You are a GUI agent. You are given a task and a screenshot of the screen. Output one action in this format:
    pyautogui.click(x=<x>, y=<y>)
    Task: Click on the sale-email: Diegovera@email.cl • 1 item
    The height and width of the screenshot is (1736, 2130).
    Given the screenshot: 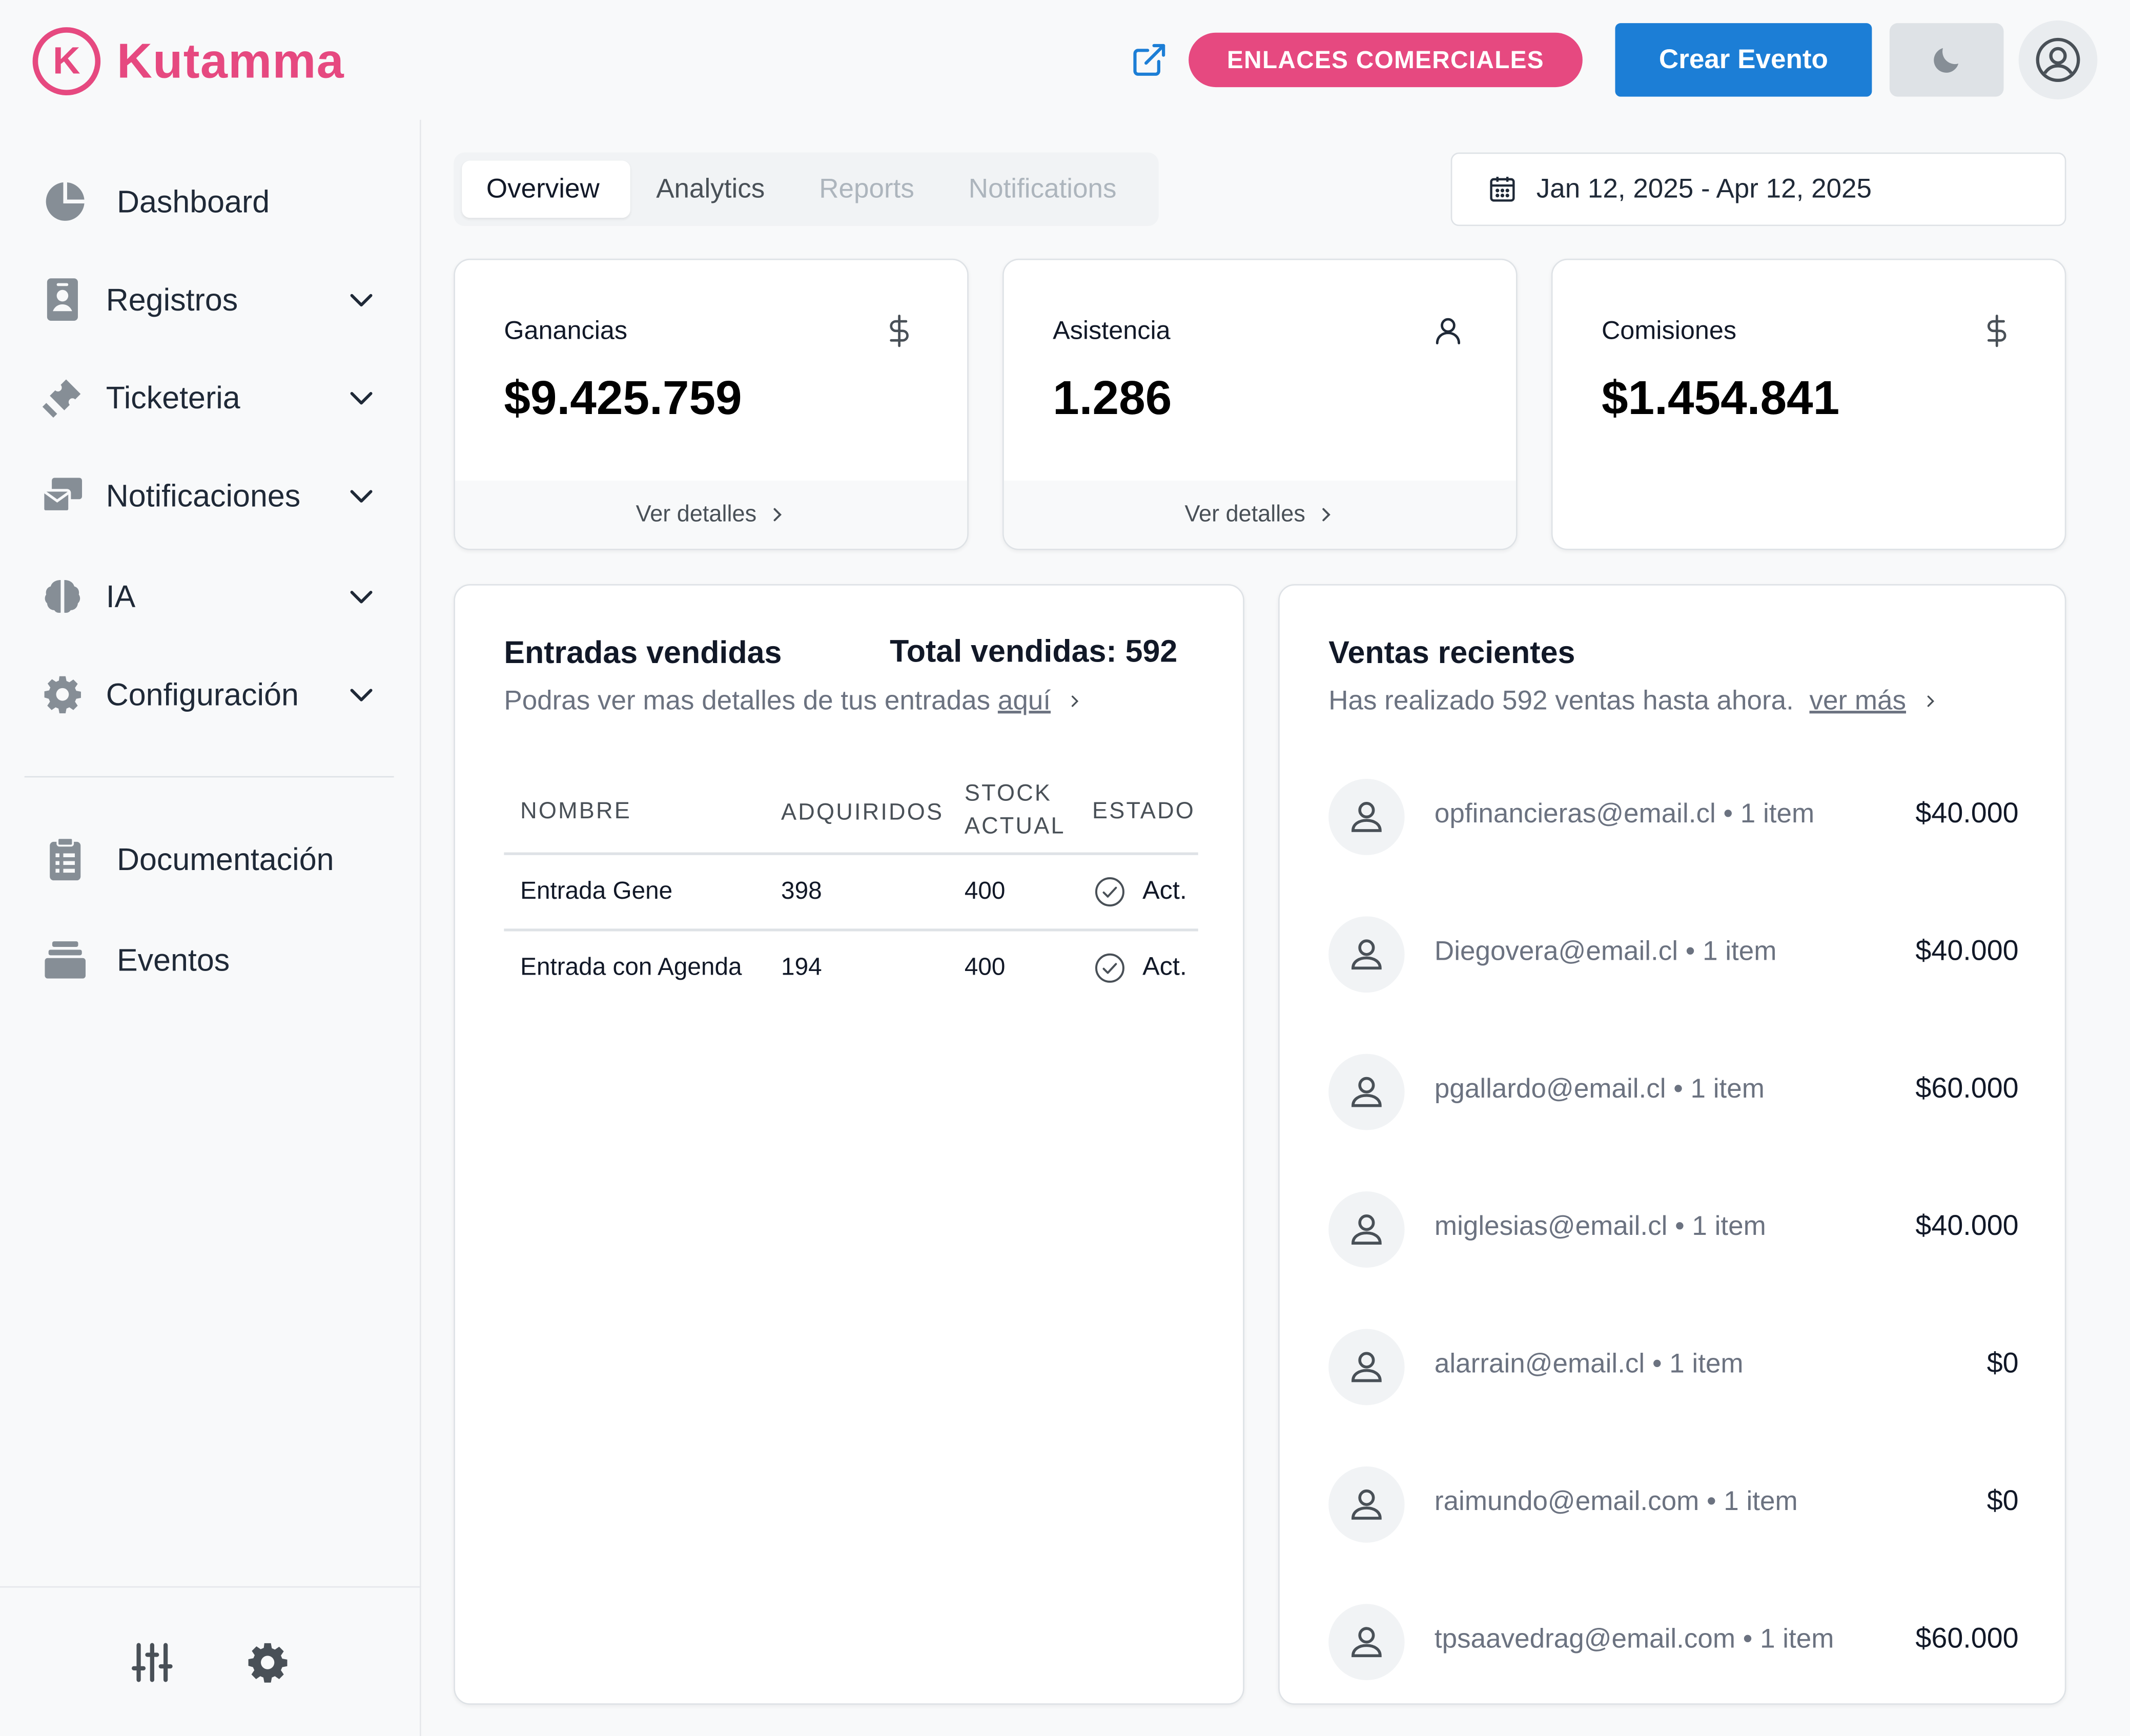 What is the action you would take?
    pyautogui.click(x=1605, y=952)
    